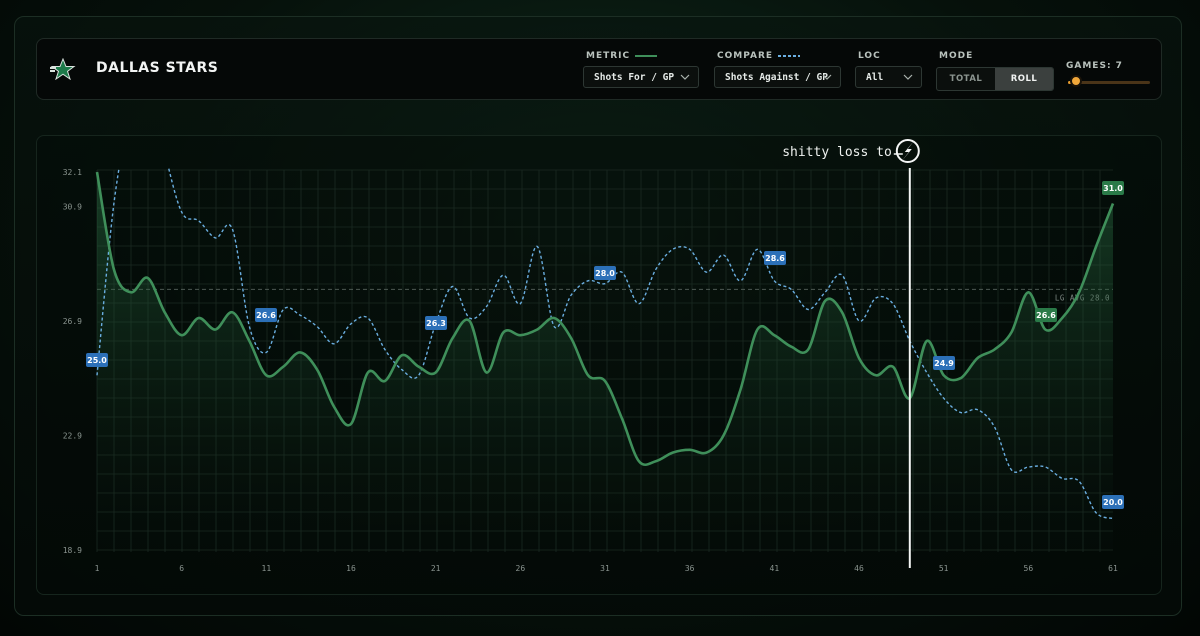 The height and width of the screenshot is (636, 1200). Describe the element at coordinates (1024, 79) in the screenshot. I see `mode-roll-button: ROLL` at that location.